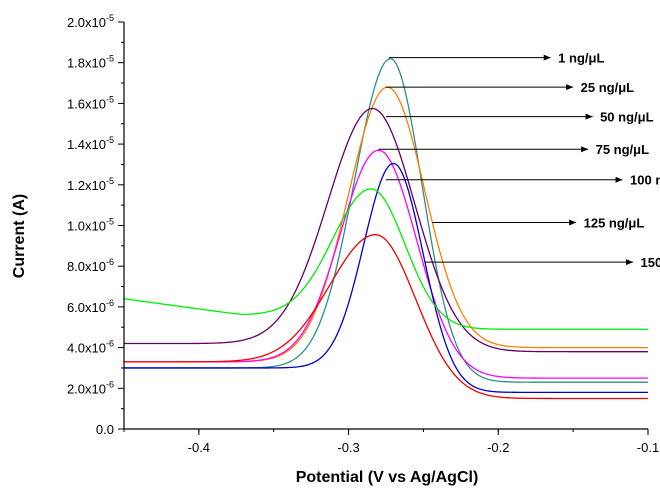 Image resolution: width=660 pixels, height=491 pixels. What do you see at coordinates (387, 477) in the screenshot?
I see `x-axis-title: Potential (V vs Ag/AgCl)` at bounding box center [387, 477].